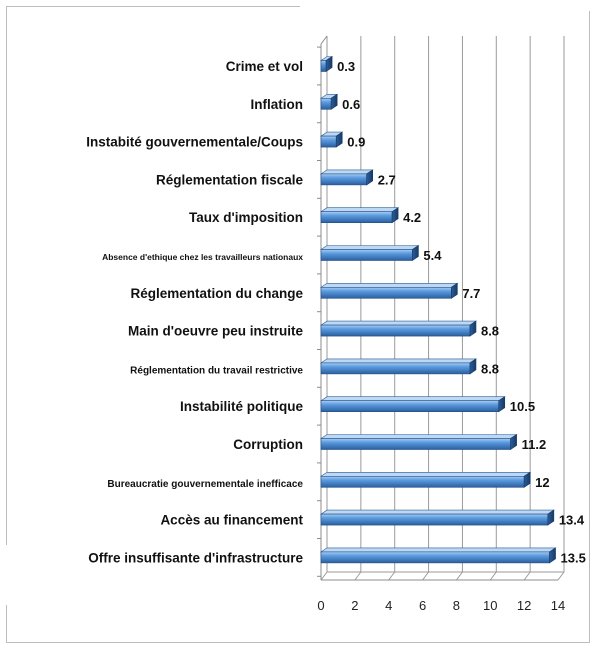 The width and height of the screenshot is (598, 653). Describe the element at coordinates (388, 605) in the screenshot. I see `x-tick-label: 4` at that location.